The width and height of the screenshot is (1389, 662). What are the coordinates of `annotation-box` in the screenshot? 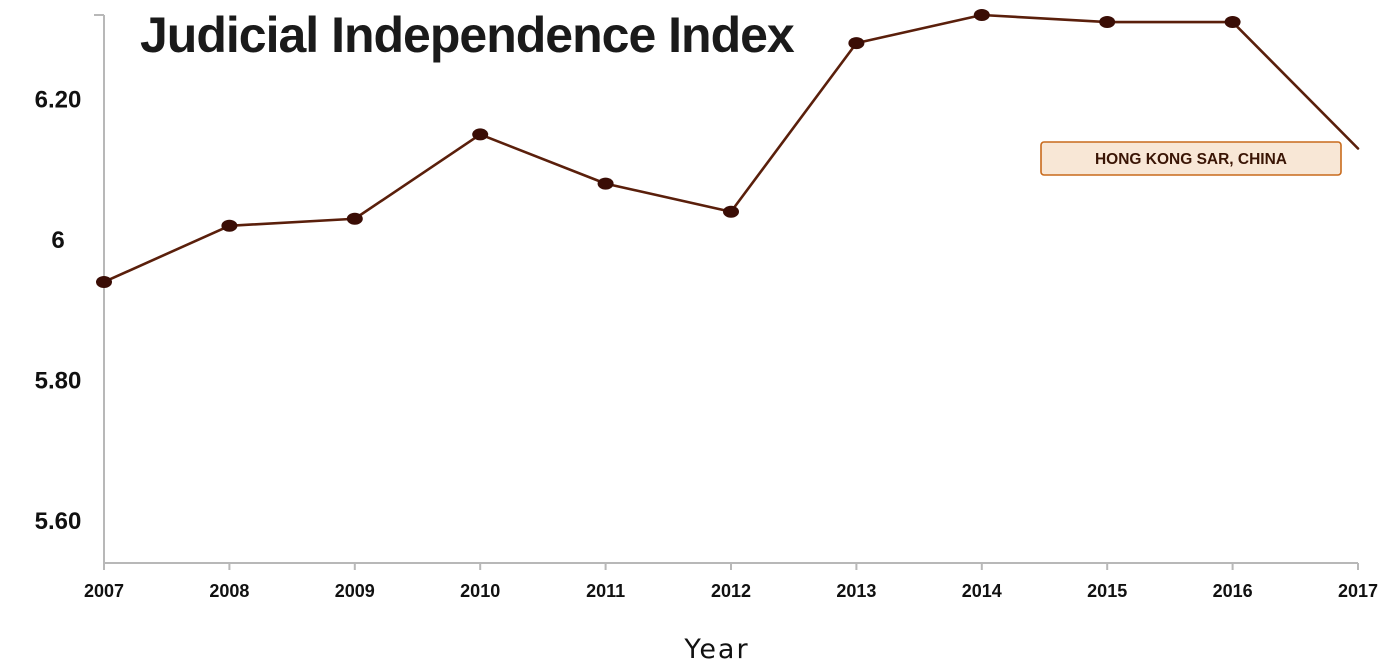 It's located at (1191, 158).